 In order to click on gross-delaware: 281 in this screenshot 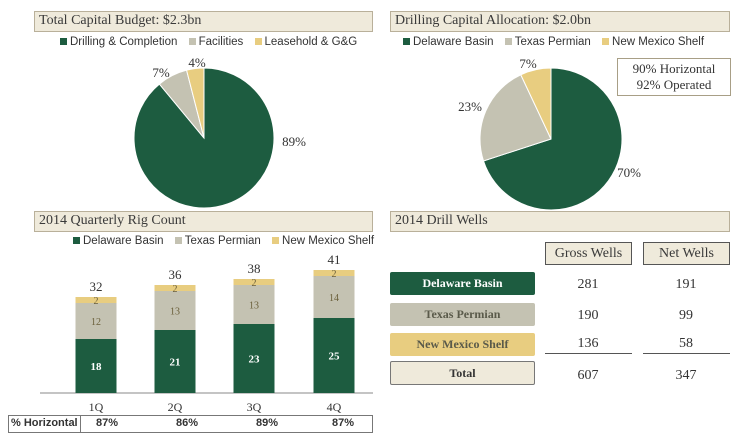, I will do `click(588, 284)`.